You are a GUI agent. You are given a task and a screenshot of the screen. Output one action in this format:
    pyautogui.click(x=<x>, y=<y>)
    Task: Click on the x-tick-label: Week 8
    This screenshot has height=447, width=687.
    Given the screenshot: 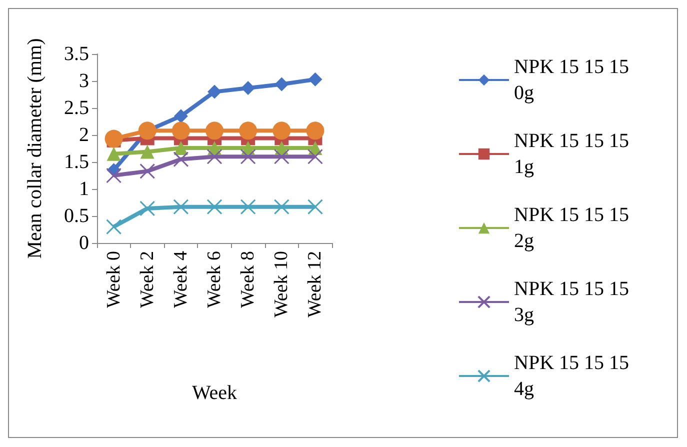 What is the action you would take?
    pyautogui.click(x=248, y=279)
    